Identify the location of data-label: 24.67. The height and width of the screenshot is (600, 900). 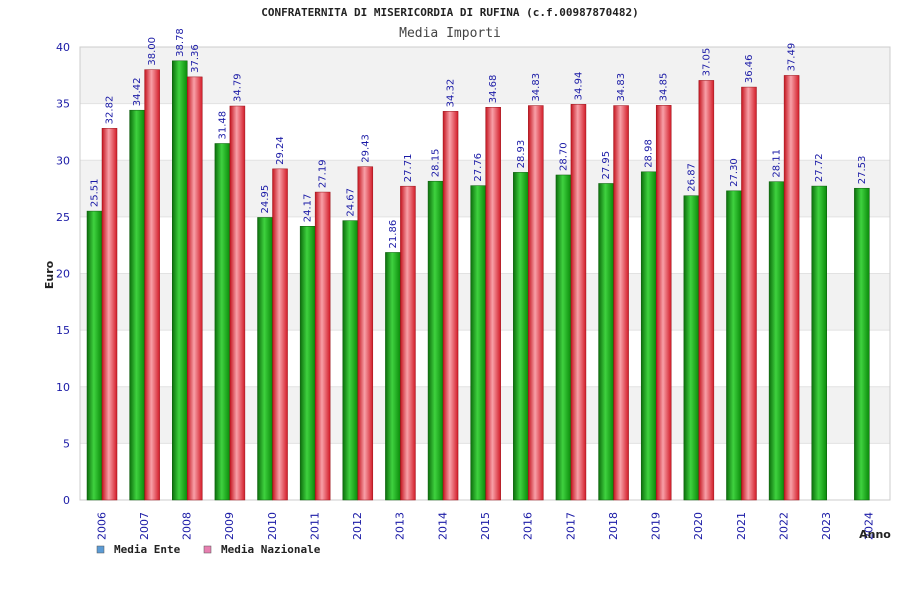
(350, 202).